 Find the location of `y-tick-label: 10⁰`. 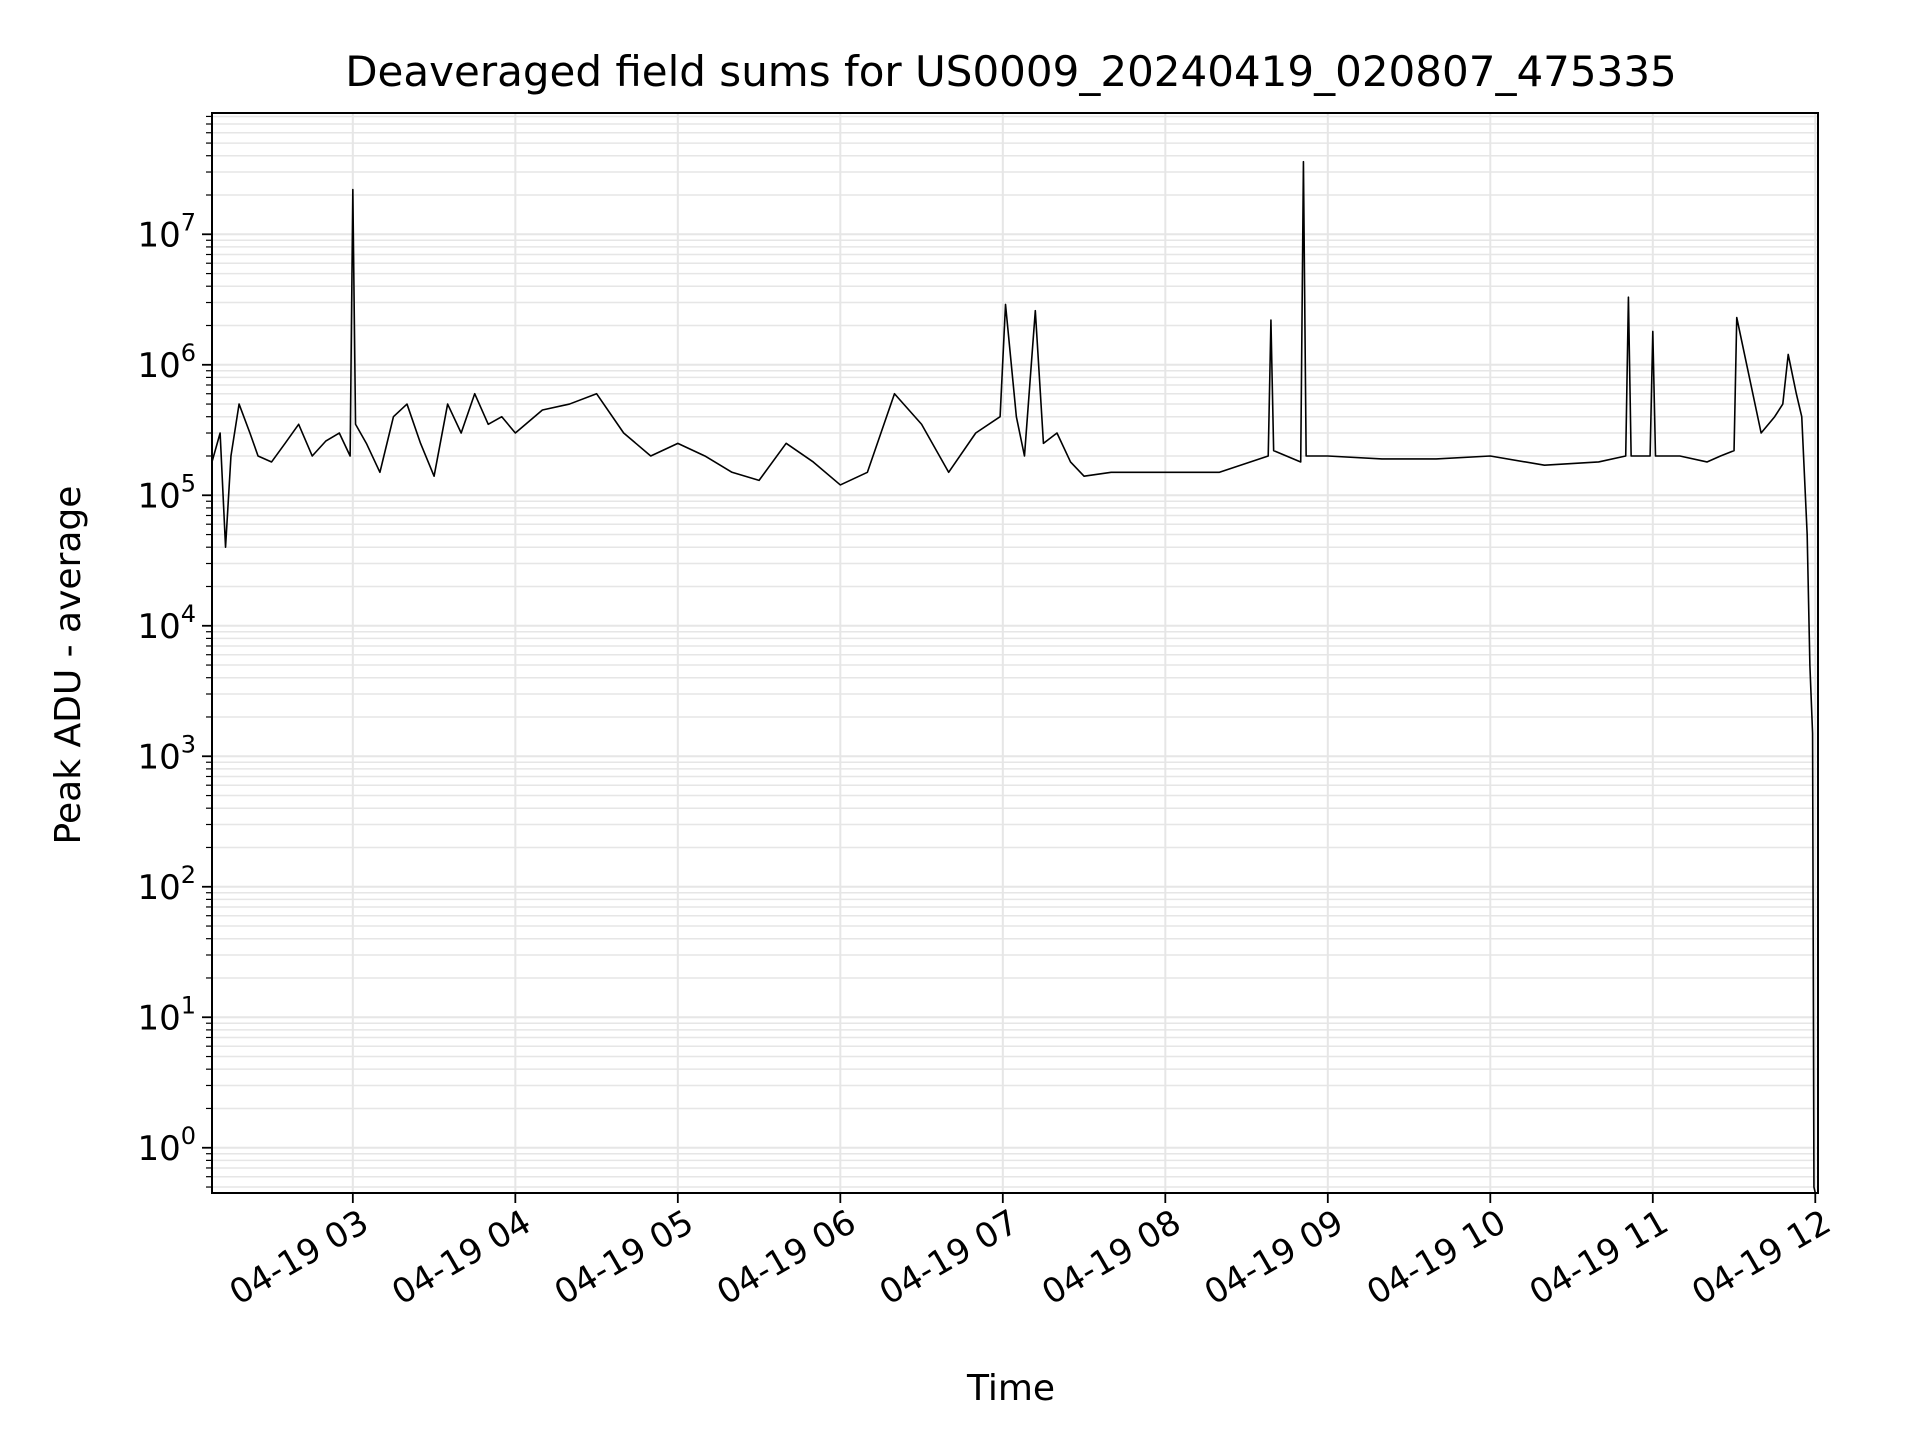

y-tick-label: 10⁰ is located at coordinates (166, 1145).